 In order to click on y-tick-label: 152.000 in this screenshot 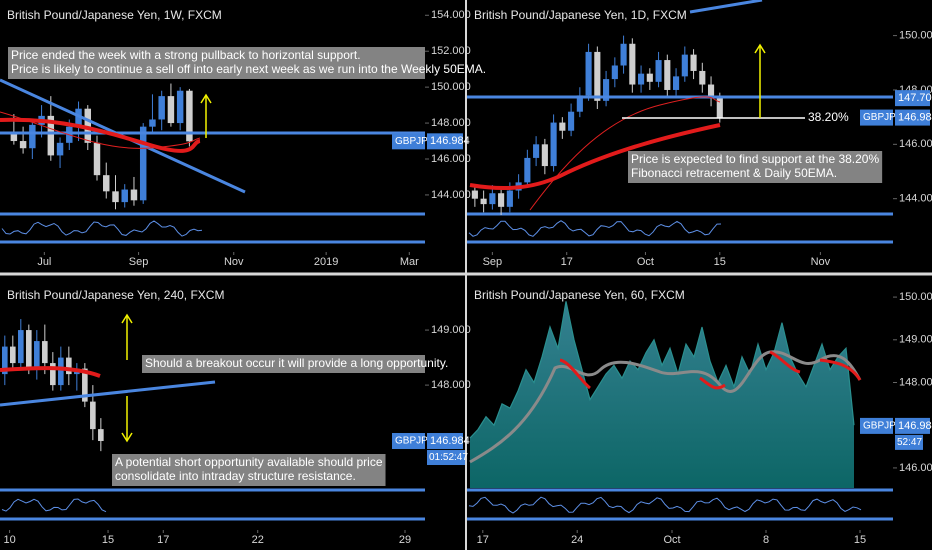, I will do `click(451, 51)`.